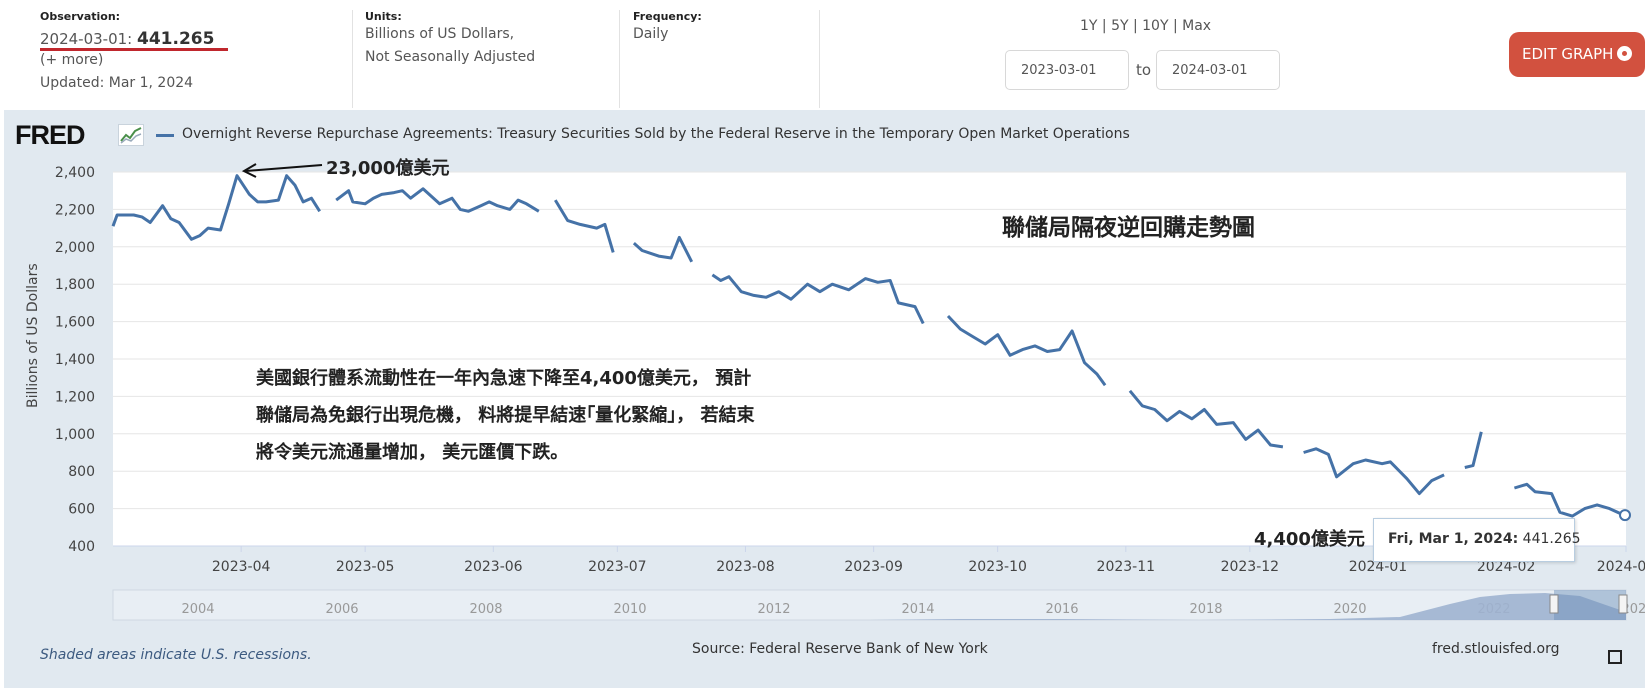  I want to click on y-tick-label: 2,200, so click(75, 210).